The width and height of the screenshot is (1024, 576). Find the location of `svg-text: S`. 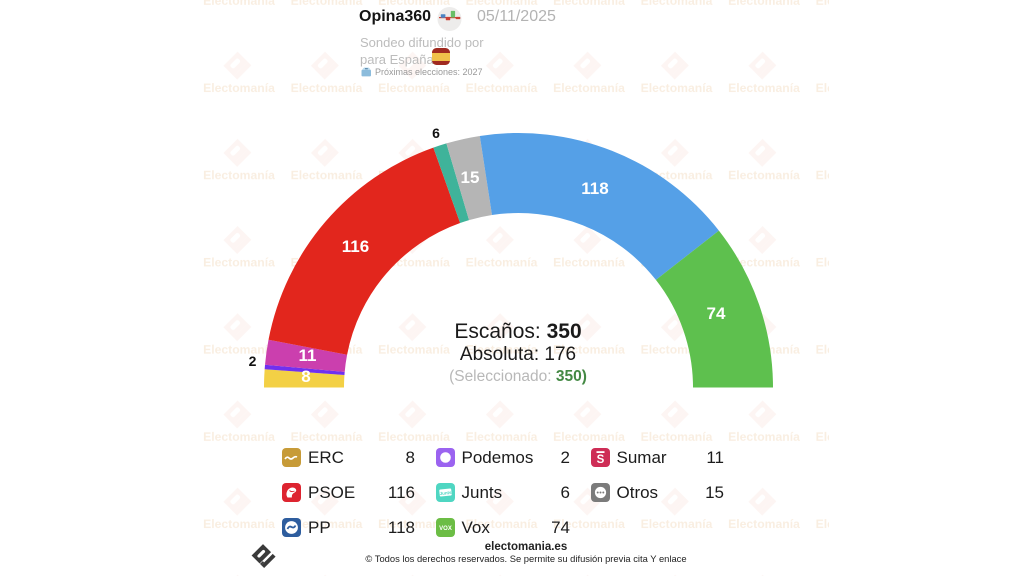

svg-text: S is located at coordinates (600, 460).